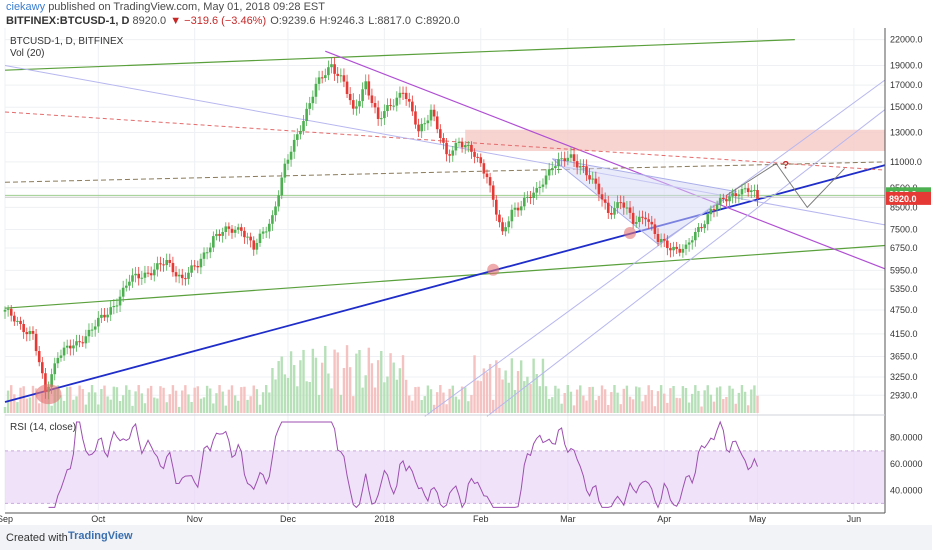 This screenshot has height=550, width=932. Describe the element at coordinates (218, 21) in the screenshot. I see `change-value: ▼ −319.6 (−3.46%)` at that location.